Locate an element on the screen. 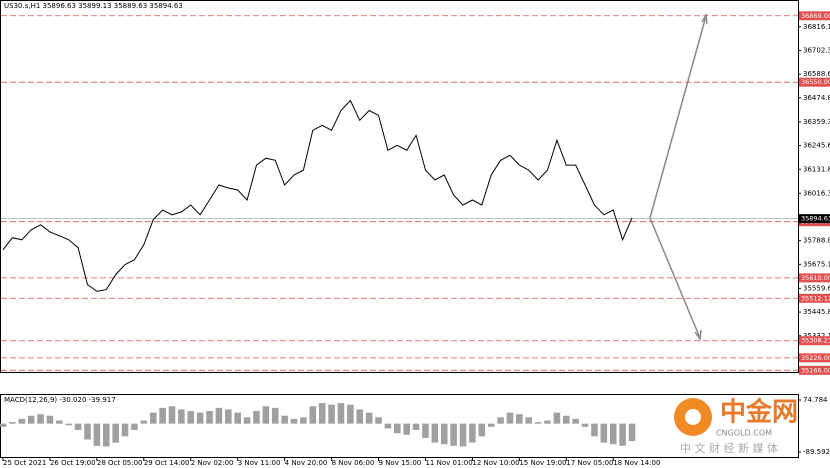  x-tick-label: 17 Nov 05:00 is located at coordinates (589, 463).